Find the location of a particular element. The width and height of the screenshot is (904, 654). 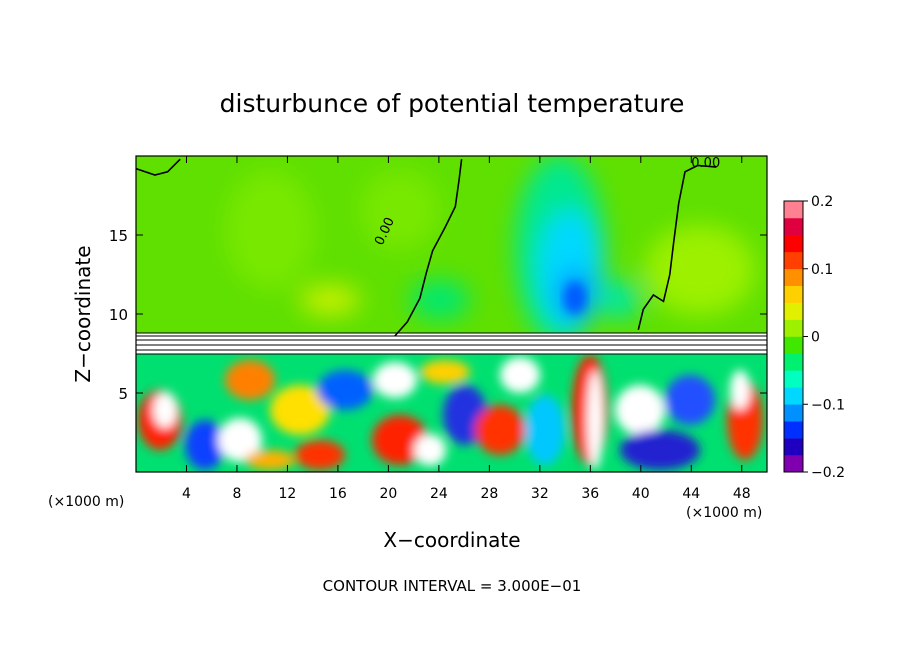

y-axis-label: Z−coordinate is located at coordinates (83, 313).